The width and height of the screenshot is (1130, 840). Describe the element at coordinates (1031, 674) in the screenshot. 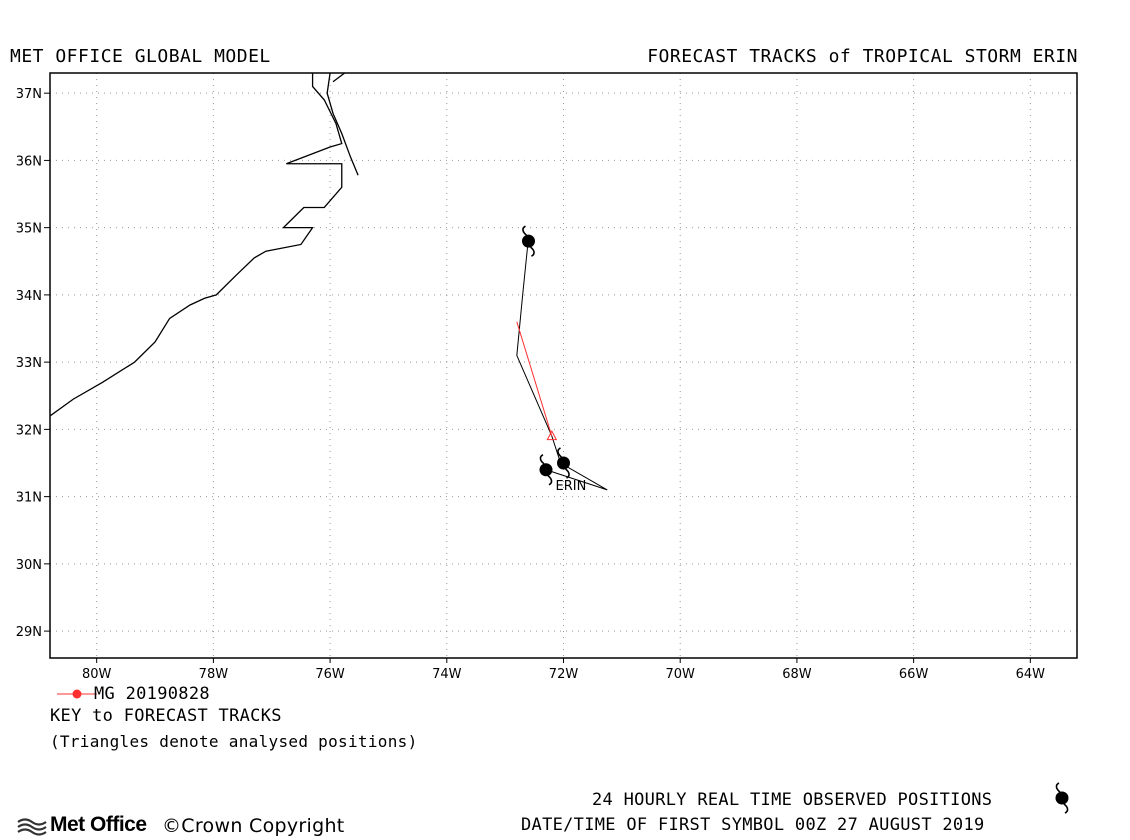

I see `lon-tick-label: 64W` at that location.